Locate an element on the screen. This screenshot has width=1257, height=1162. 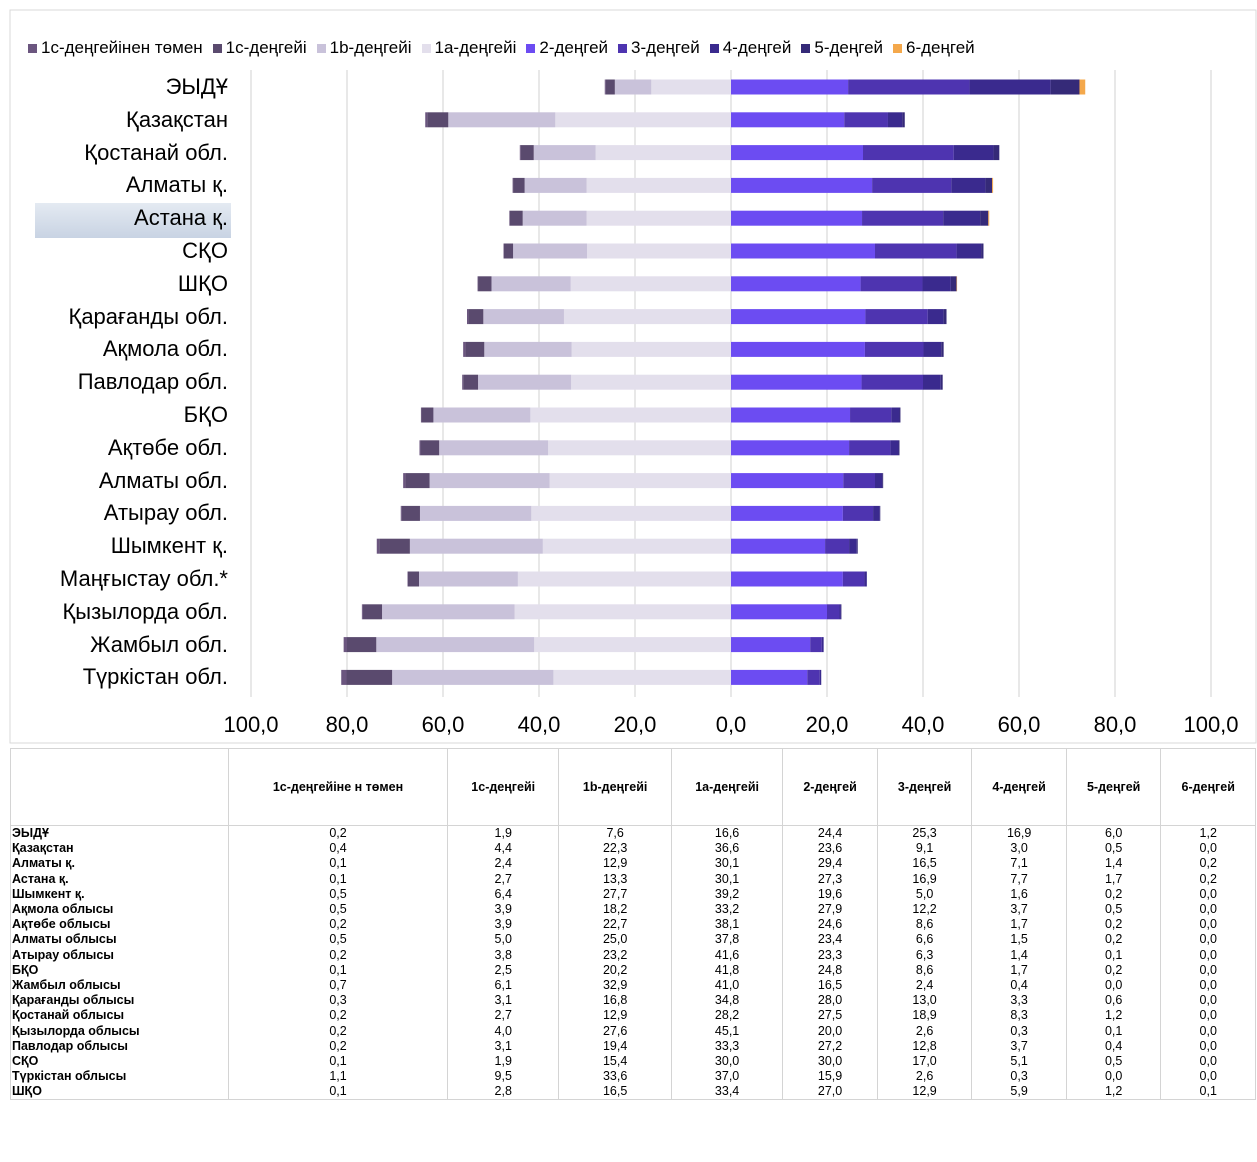
table-cell: 16,5 is located at coordinates (924, 864).